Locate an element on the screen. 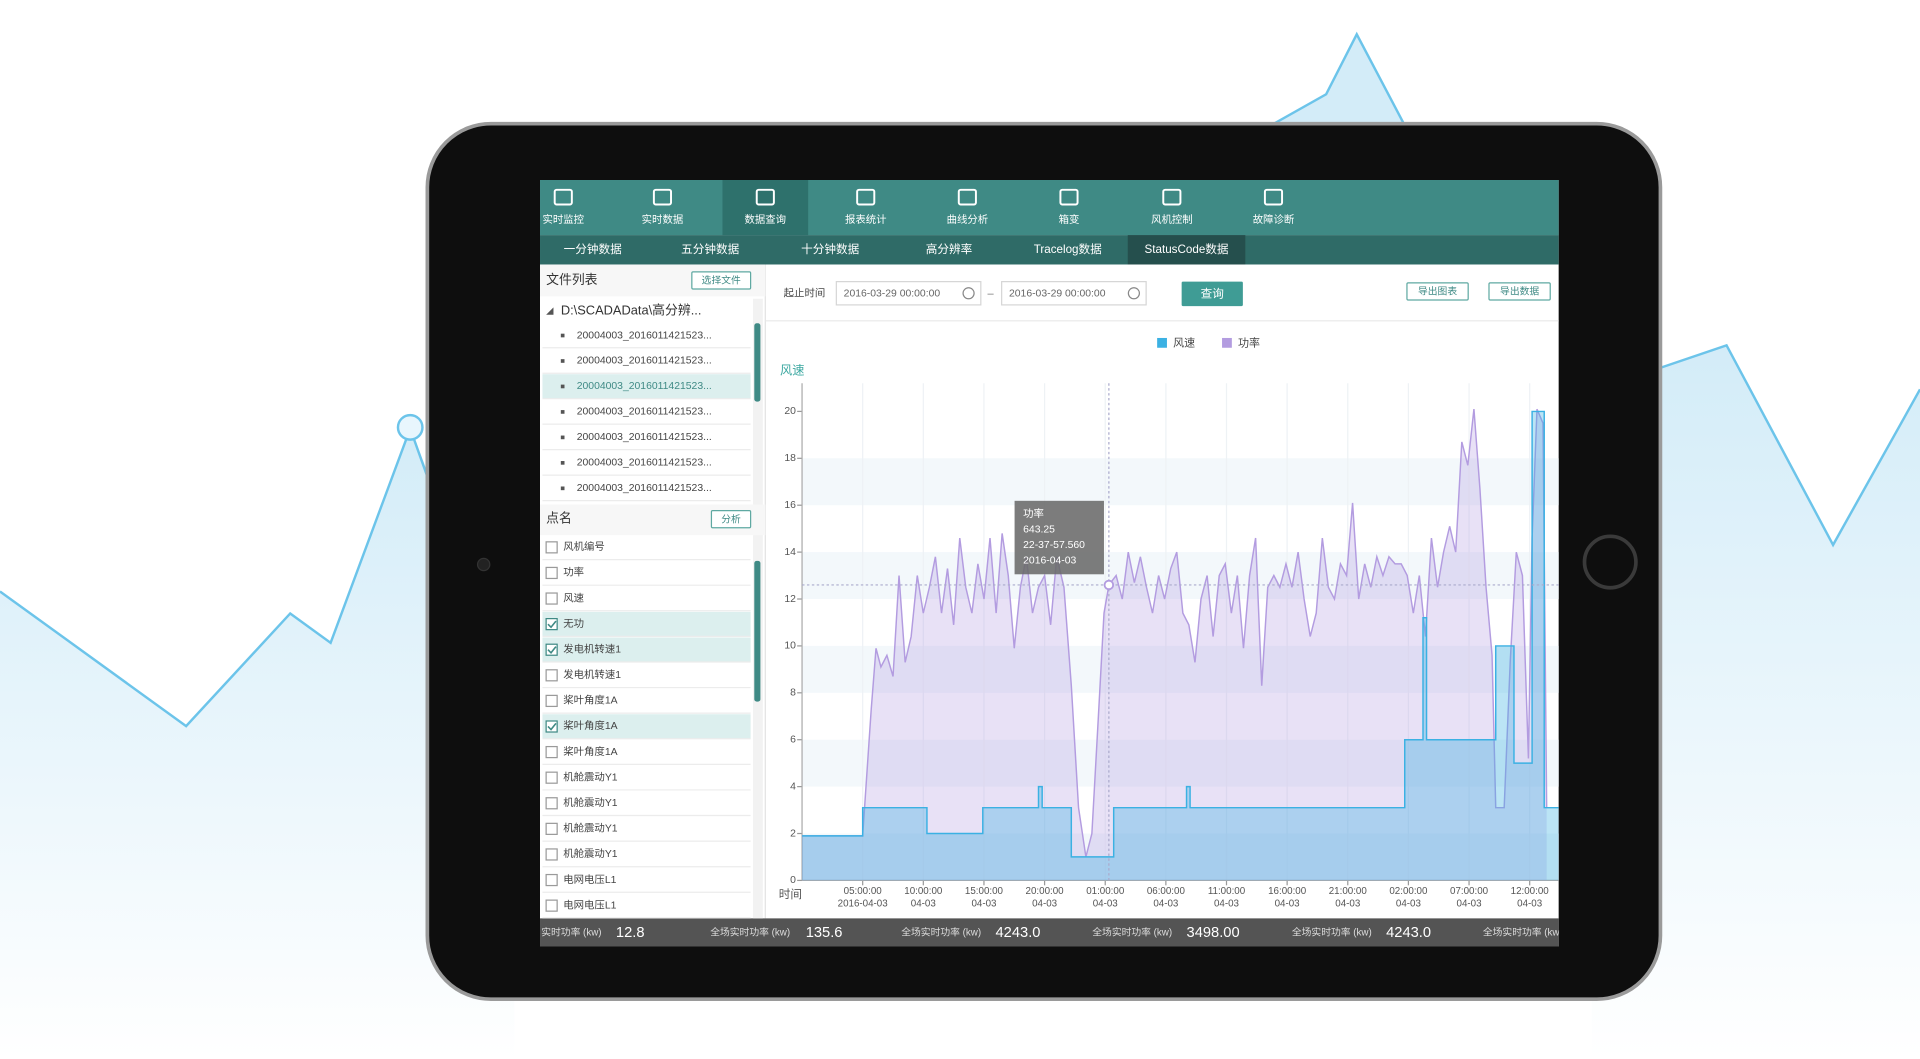 The width and height of the screenshot is (1920, 1059). button-label: 选择文件 is located at coordinates (721, 280).